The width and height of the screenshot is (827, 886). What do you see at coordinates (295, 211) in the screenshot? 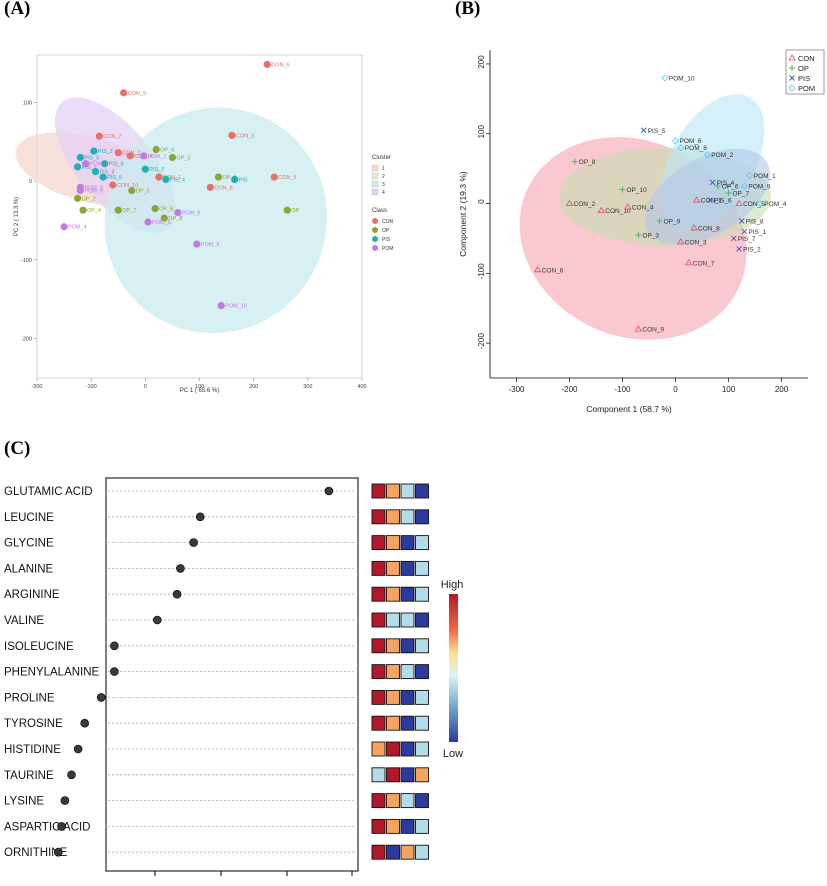
I see `point-label: OP` at bounding box center [295, 211].